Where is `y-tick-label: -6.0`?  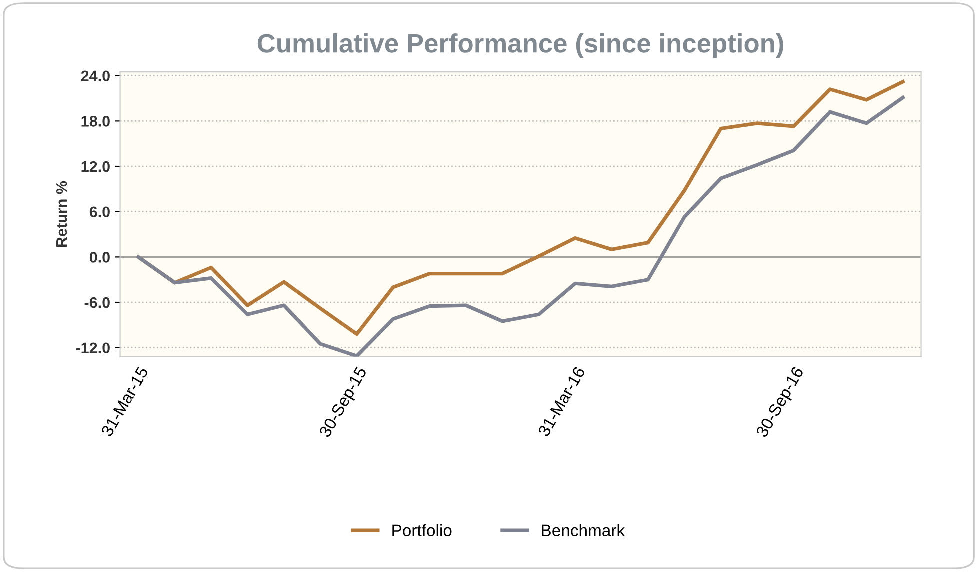
y-tick-label: -6.0 is located at coordinates (97, 302).